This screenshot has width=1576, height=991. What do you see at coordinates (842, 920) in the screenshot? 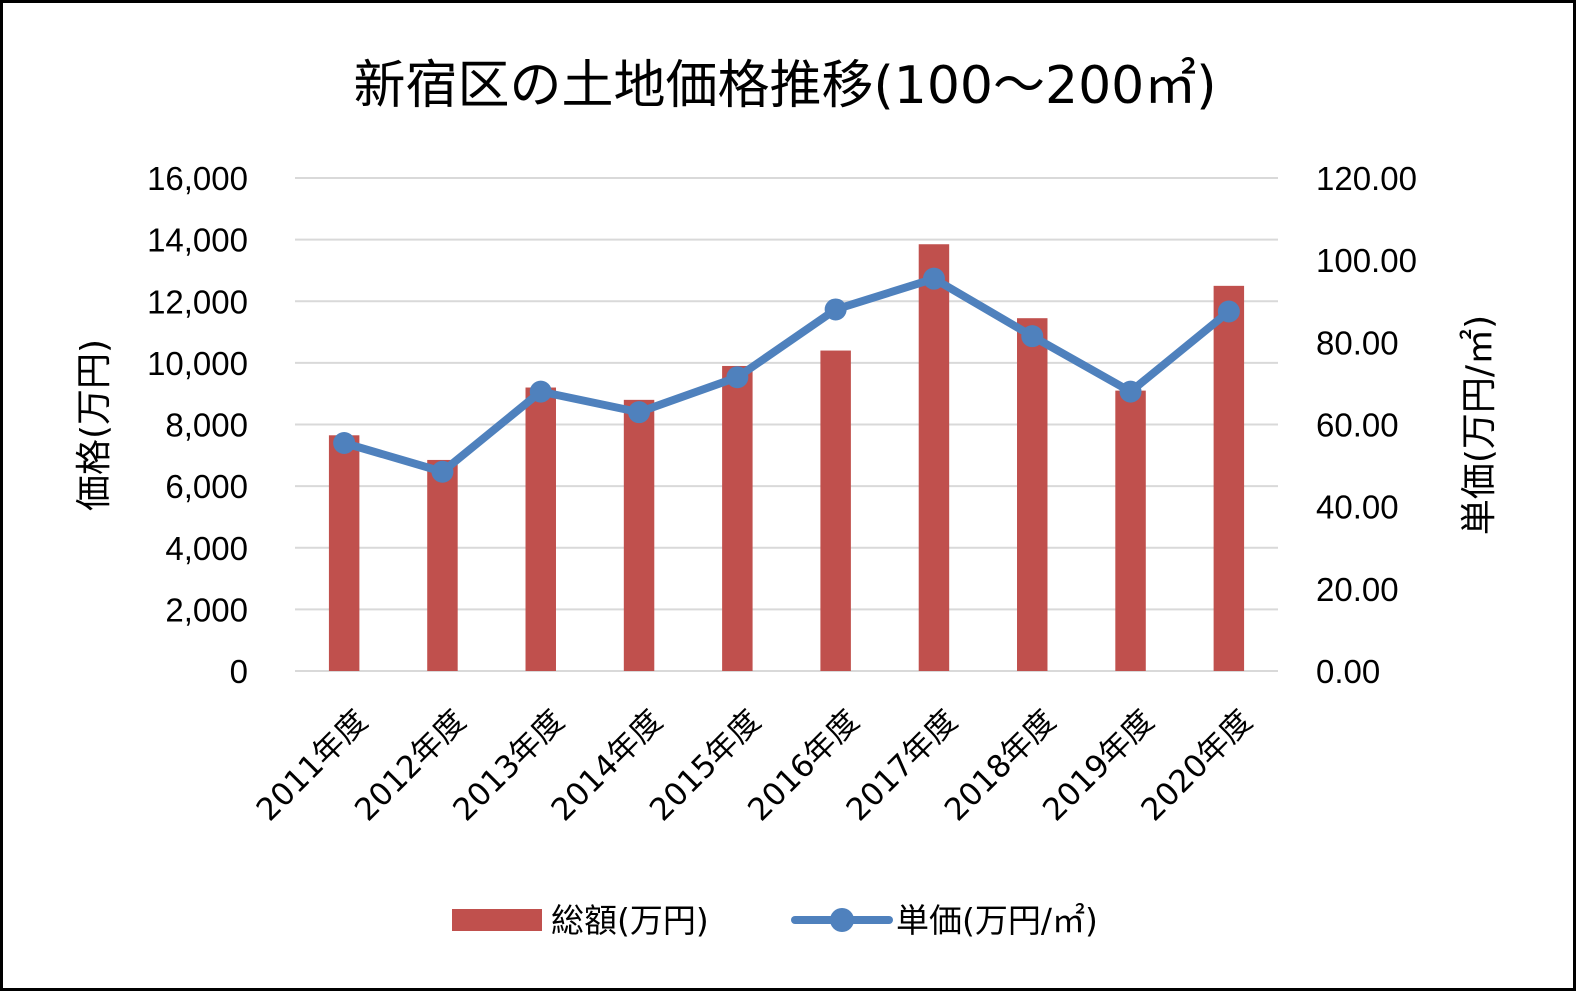
I see `legend-line-marker` at bounding box center [842, 920].